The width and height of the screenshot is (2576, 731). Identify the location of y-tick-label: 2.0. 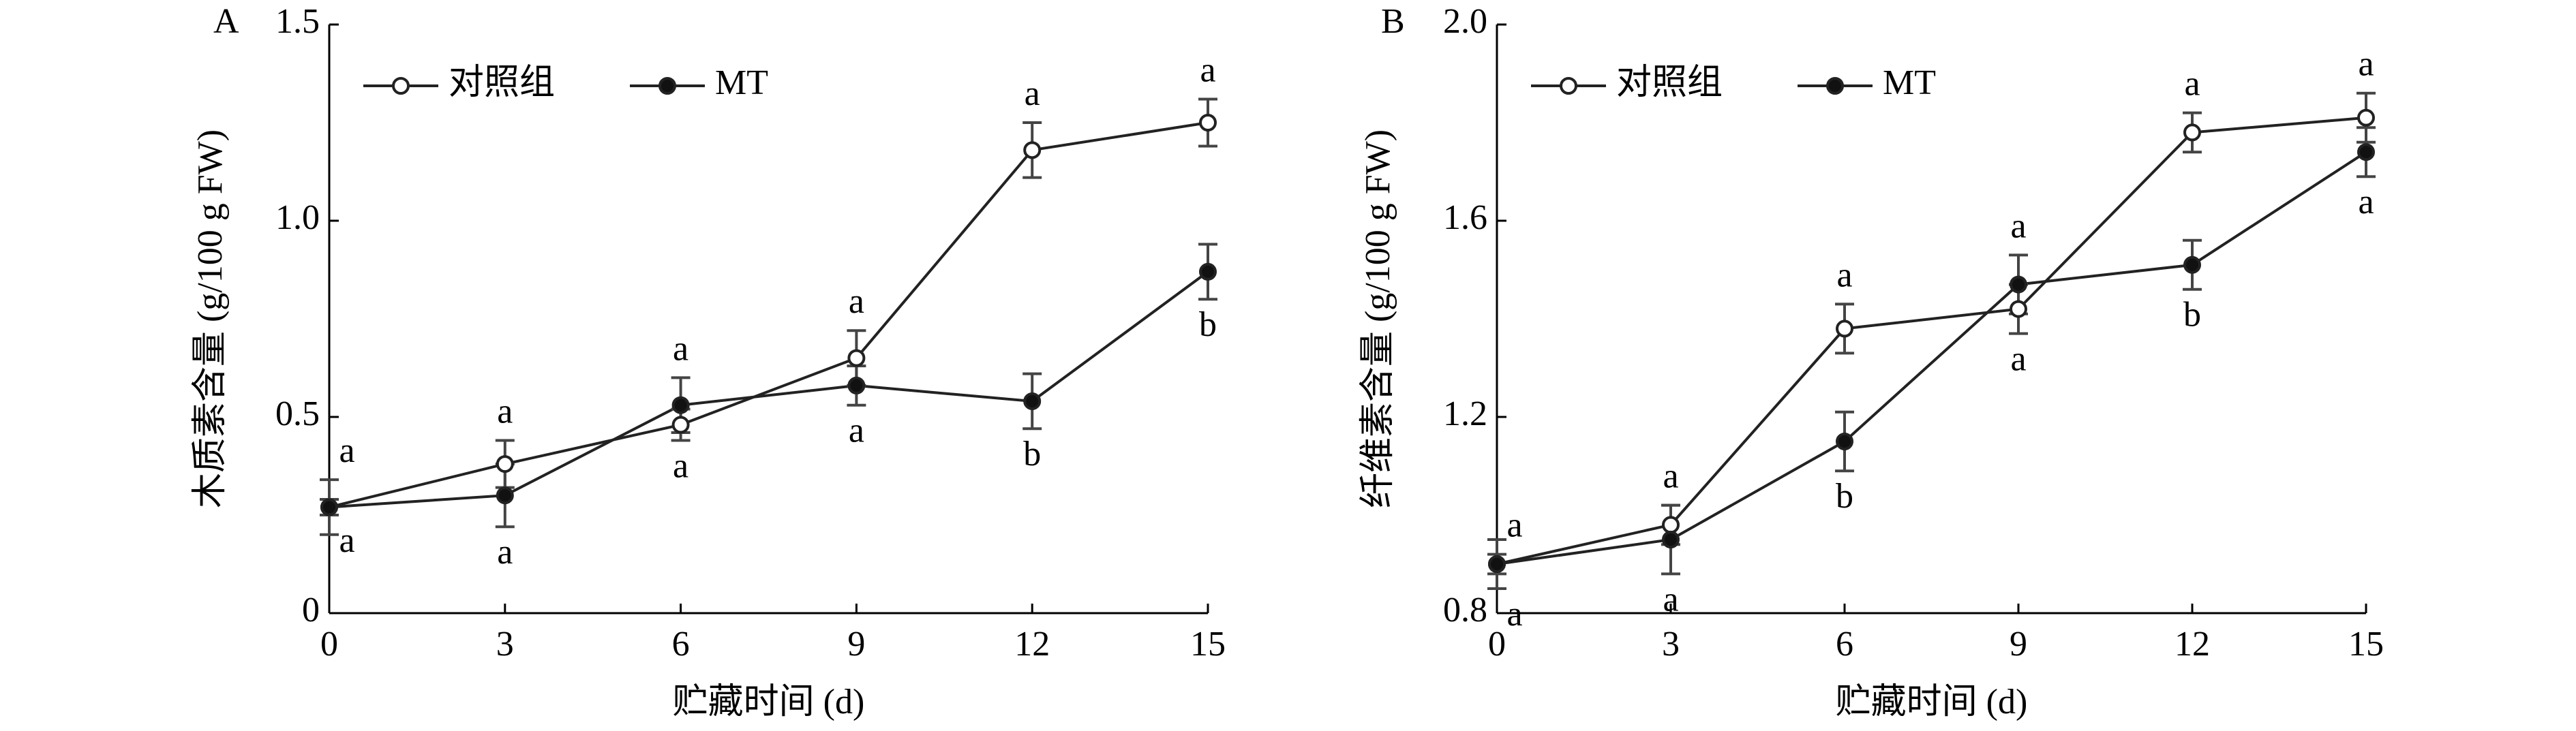
(1465, 21).